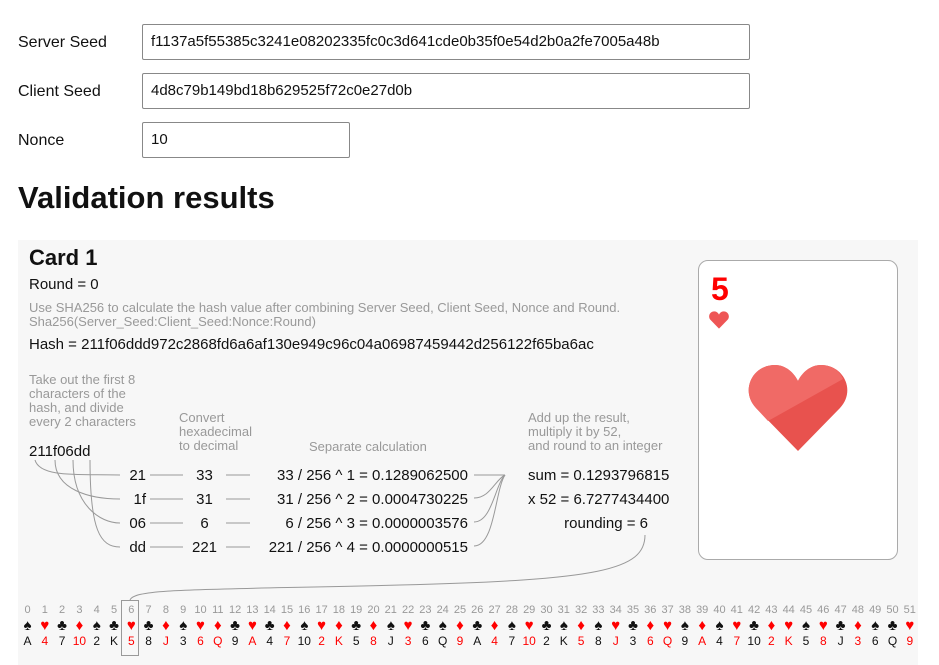 Image resolution: width=939 pixels, height=665 pixels. I want to click on card-index: 20, so click(373, 610).